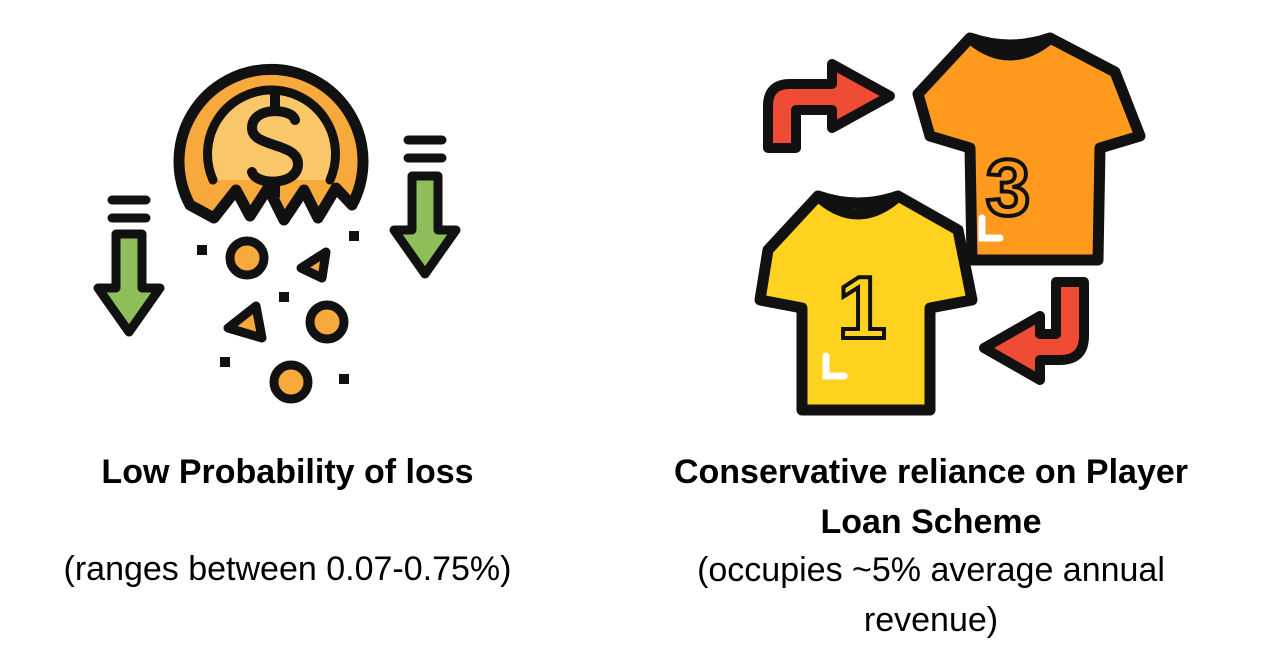 Image resolution: width=1262 pixels, height=659 pixels. What do you see at coordinates (829, 106) in the screenshot?
I see `swap-arrow-top-icon` at bounding box center [829, 106].